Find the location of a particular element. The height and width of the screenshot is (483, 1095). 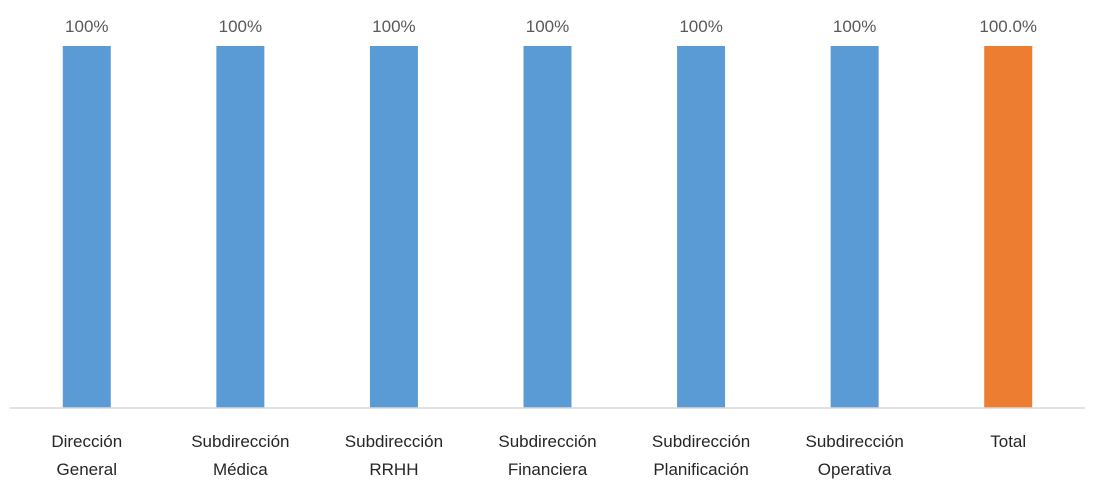

x-tick-label-4-line-1: Planificación is located at coordinates (700, 469).